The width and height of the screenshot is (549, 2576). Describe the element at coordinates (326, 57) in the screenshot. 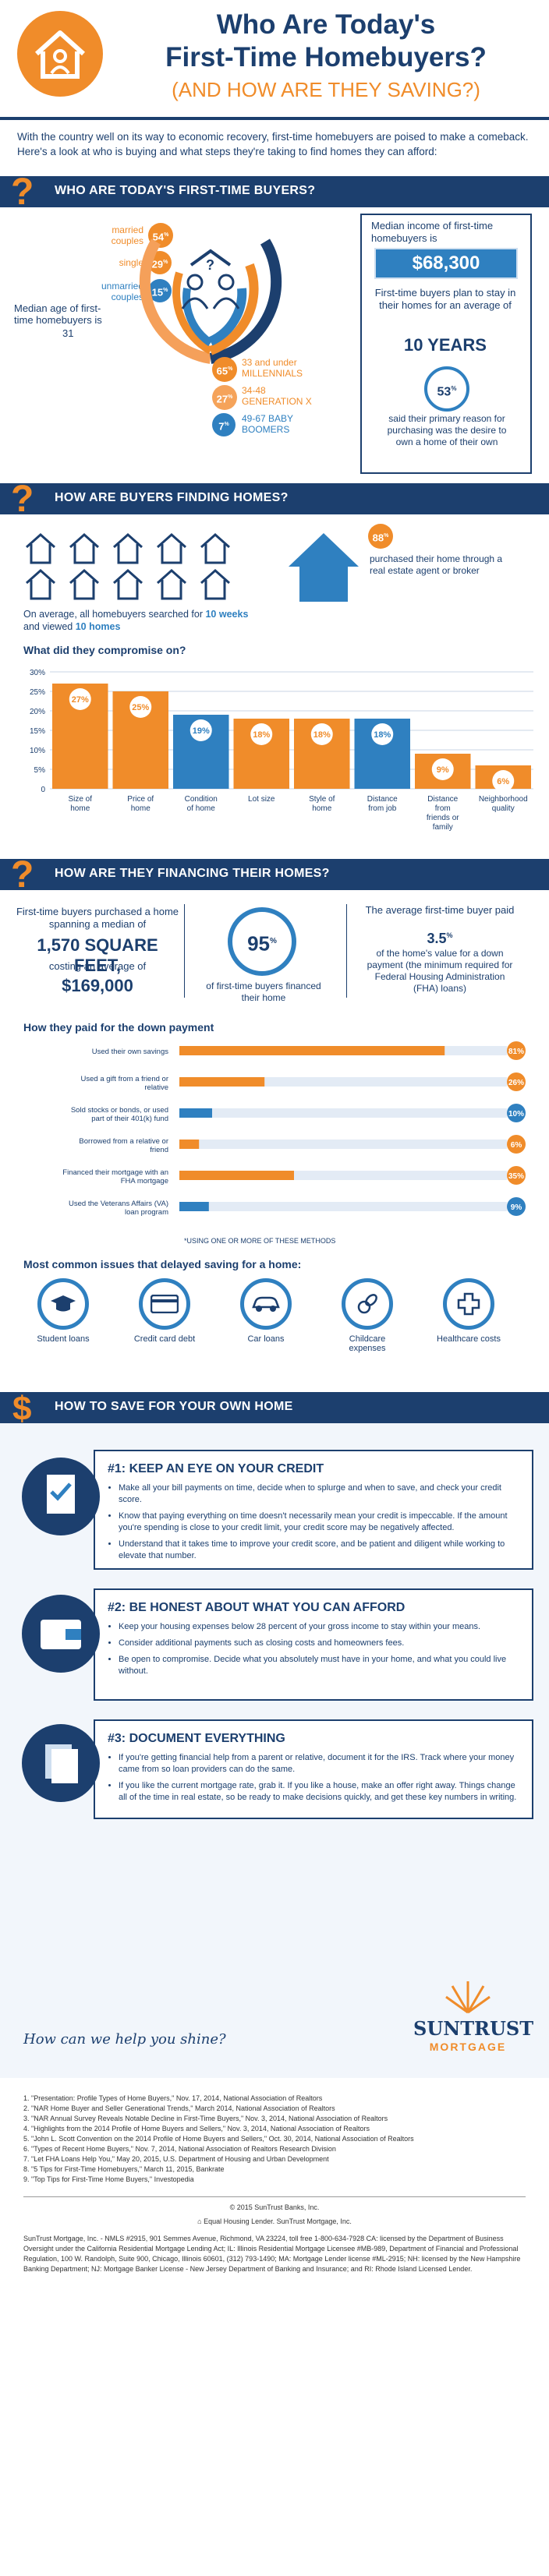

I see `title-line-2: First-Time Homebuyers?` at that location.